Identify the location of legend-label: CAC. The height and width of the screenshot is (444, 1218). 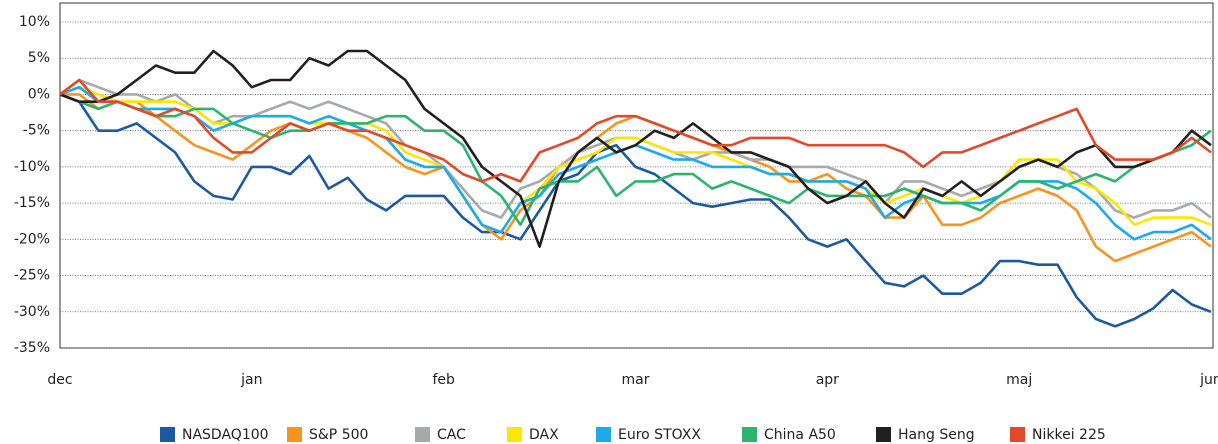
(451, 435).